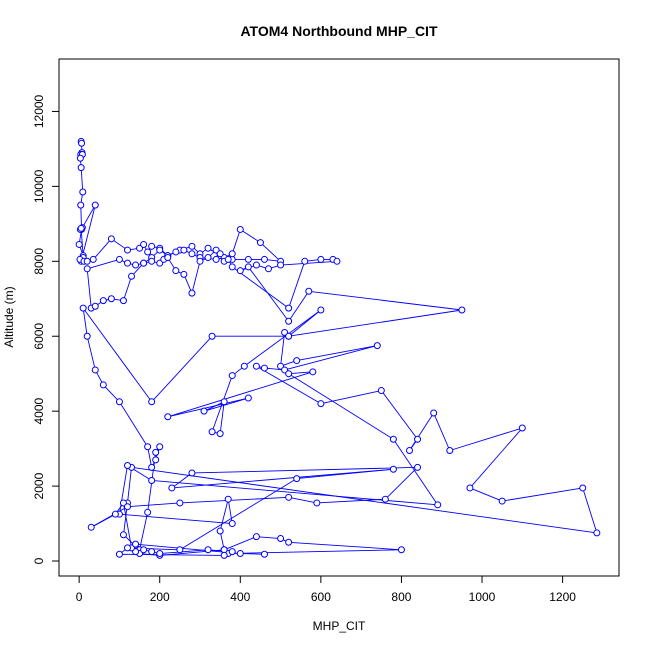  What do you see at coordinates (160, 597) in the screenshot?
I see `x-tick-label: 200` at bounding box center [160, 597].